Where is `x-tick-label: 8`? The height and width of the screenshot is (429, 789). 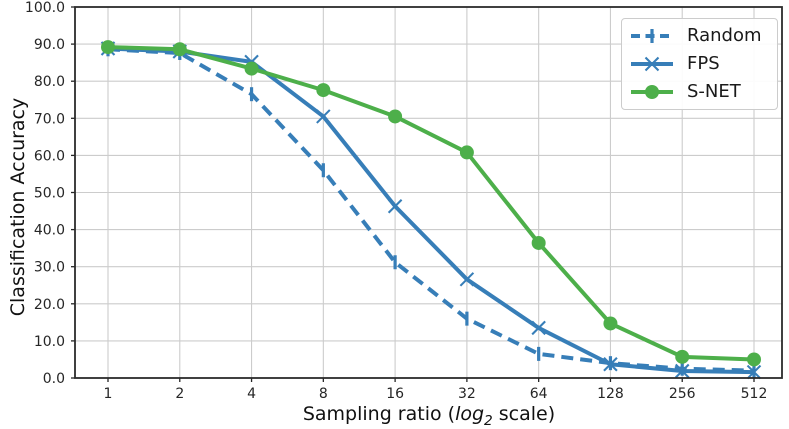 x-tick-label: 8 is located at coordinates (323, 394).